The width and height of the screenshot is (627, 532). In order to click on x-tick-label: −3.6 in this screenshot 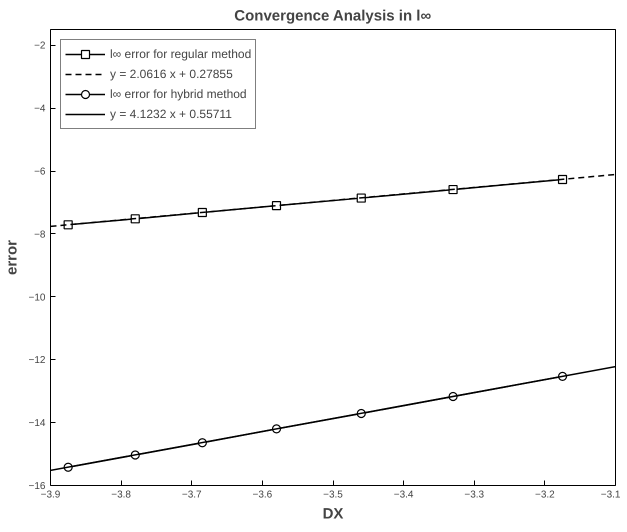, I will do `click(262, 495)`.